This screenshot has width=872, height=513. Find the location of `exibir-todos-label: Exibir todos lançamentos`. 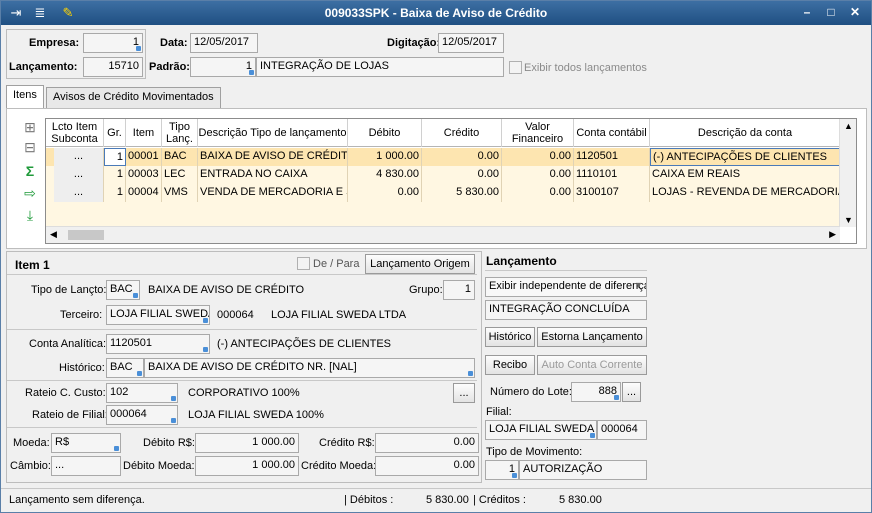

exibir-todos-label: Exibir todos lançamentos is located at coordinates (585, 68).